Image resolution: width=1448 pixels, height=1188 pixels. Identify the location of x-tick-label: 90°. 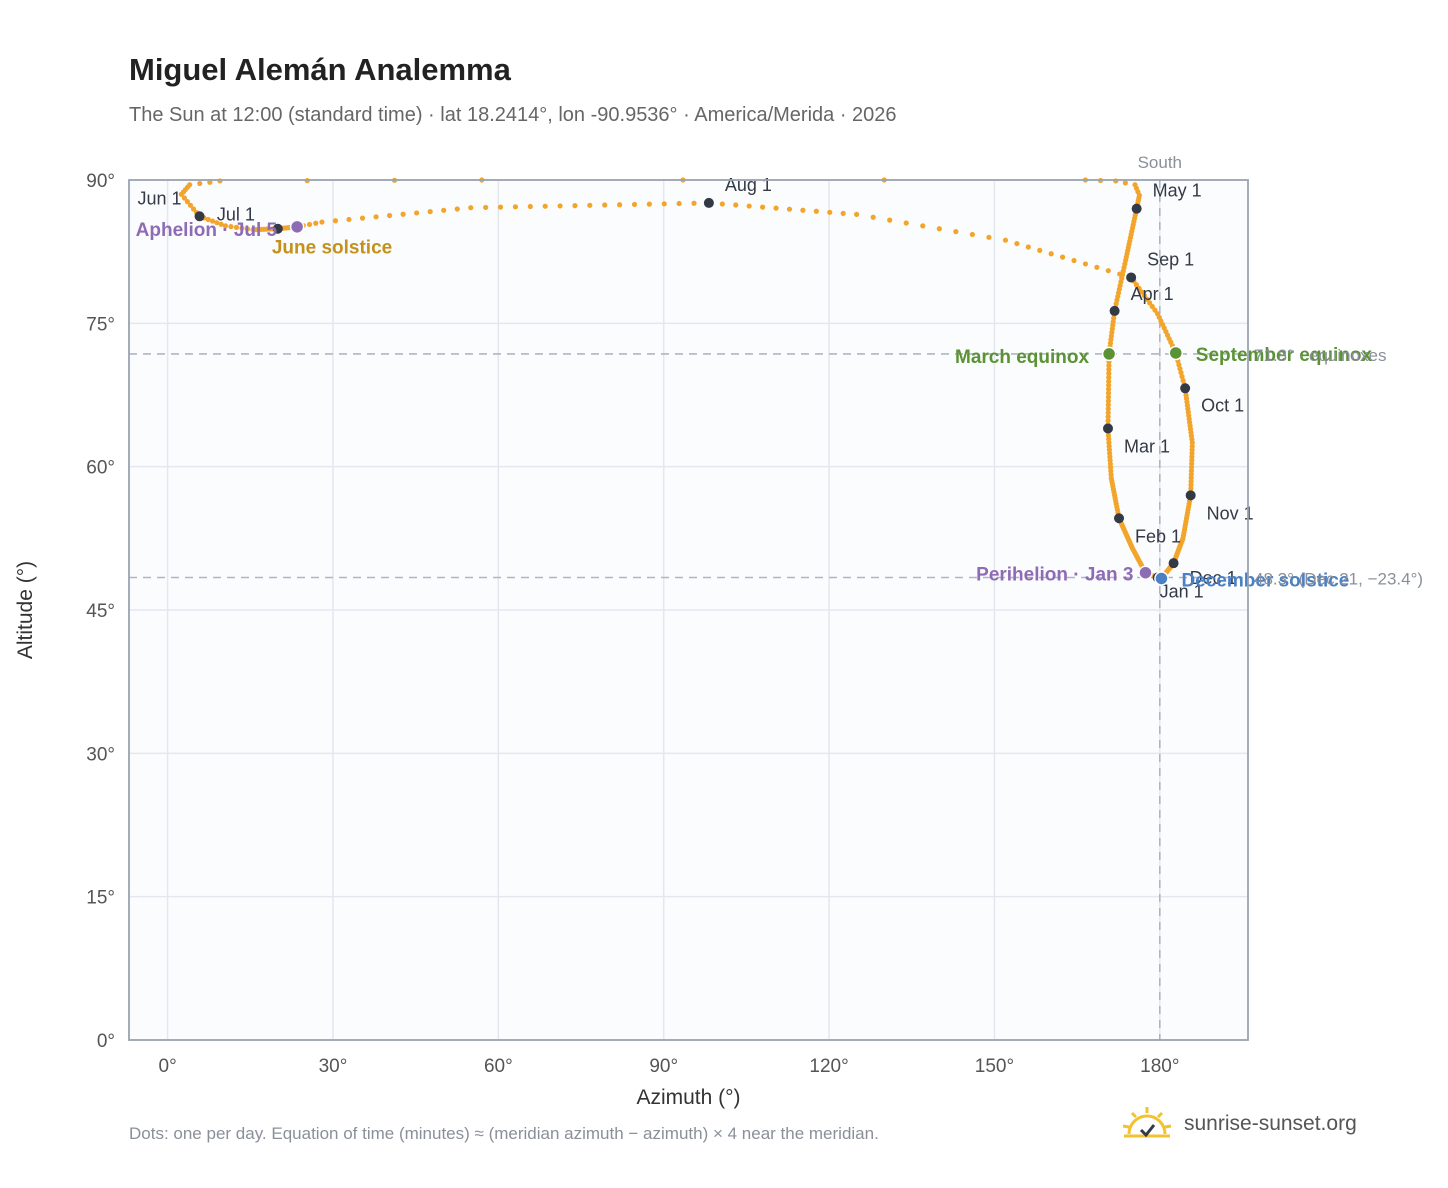
(663, 1066).